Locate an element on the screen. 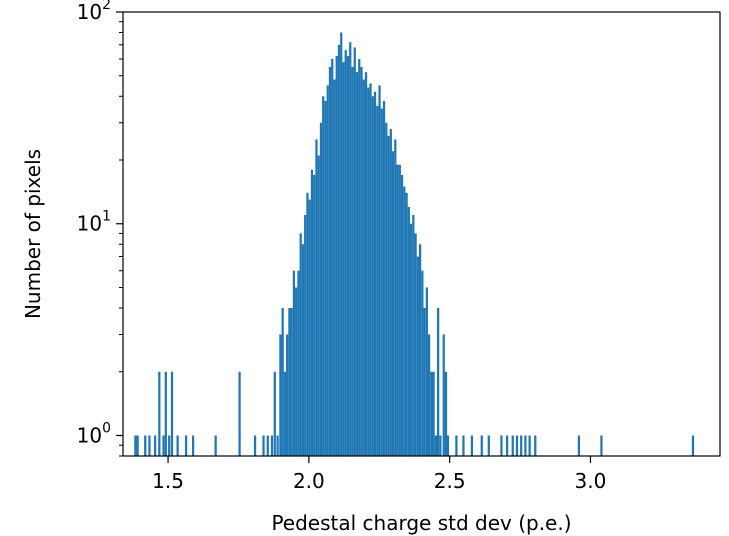 This screenshot has height=536, width=729. x-tick-label: 2.5 is located at coordinates (450, 481).